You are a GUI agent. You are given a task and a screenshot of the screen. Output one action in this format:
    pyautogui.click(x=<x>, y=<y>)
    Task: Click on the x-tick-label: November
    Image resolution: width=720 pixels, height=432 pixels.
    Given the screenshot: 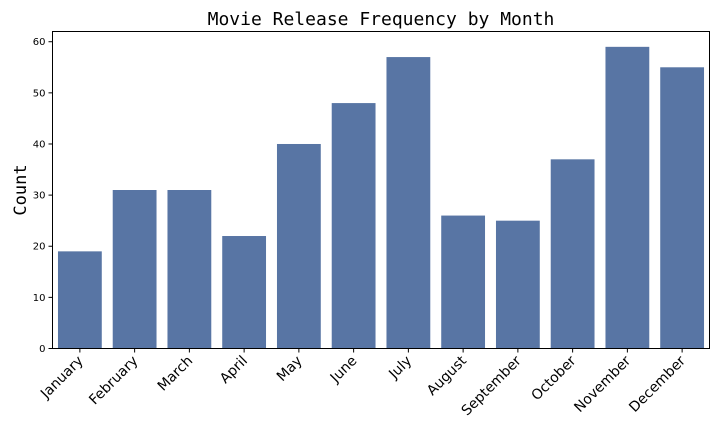 What is the action you would take?
    pyautogui.click(x=602, y=384)
    